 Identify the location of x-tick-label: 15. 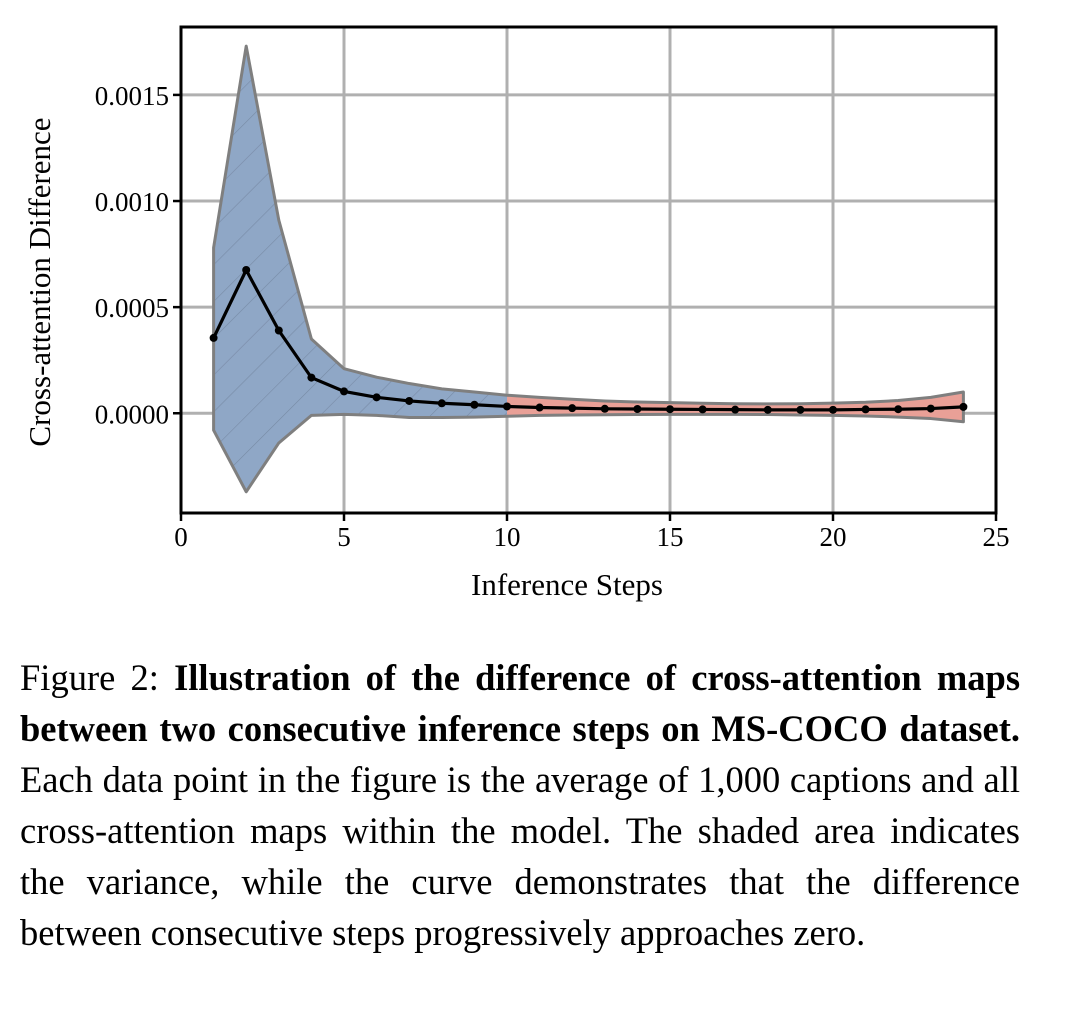
(670, 537).